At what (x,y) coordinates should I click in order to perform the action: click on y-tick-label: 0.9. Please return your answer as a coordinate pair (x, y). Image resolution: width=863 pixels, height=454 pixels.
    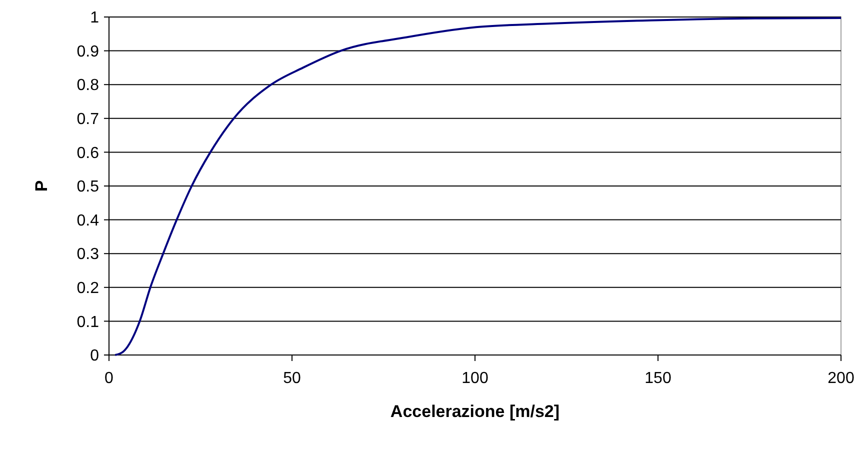
    Looking at the image, I should click on (88, 51).